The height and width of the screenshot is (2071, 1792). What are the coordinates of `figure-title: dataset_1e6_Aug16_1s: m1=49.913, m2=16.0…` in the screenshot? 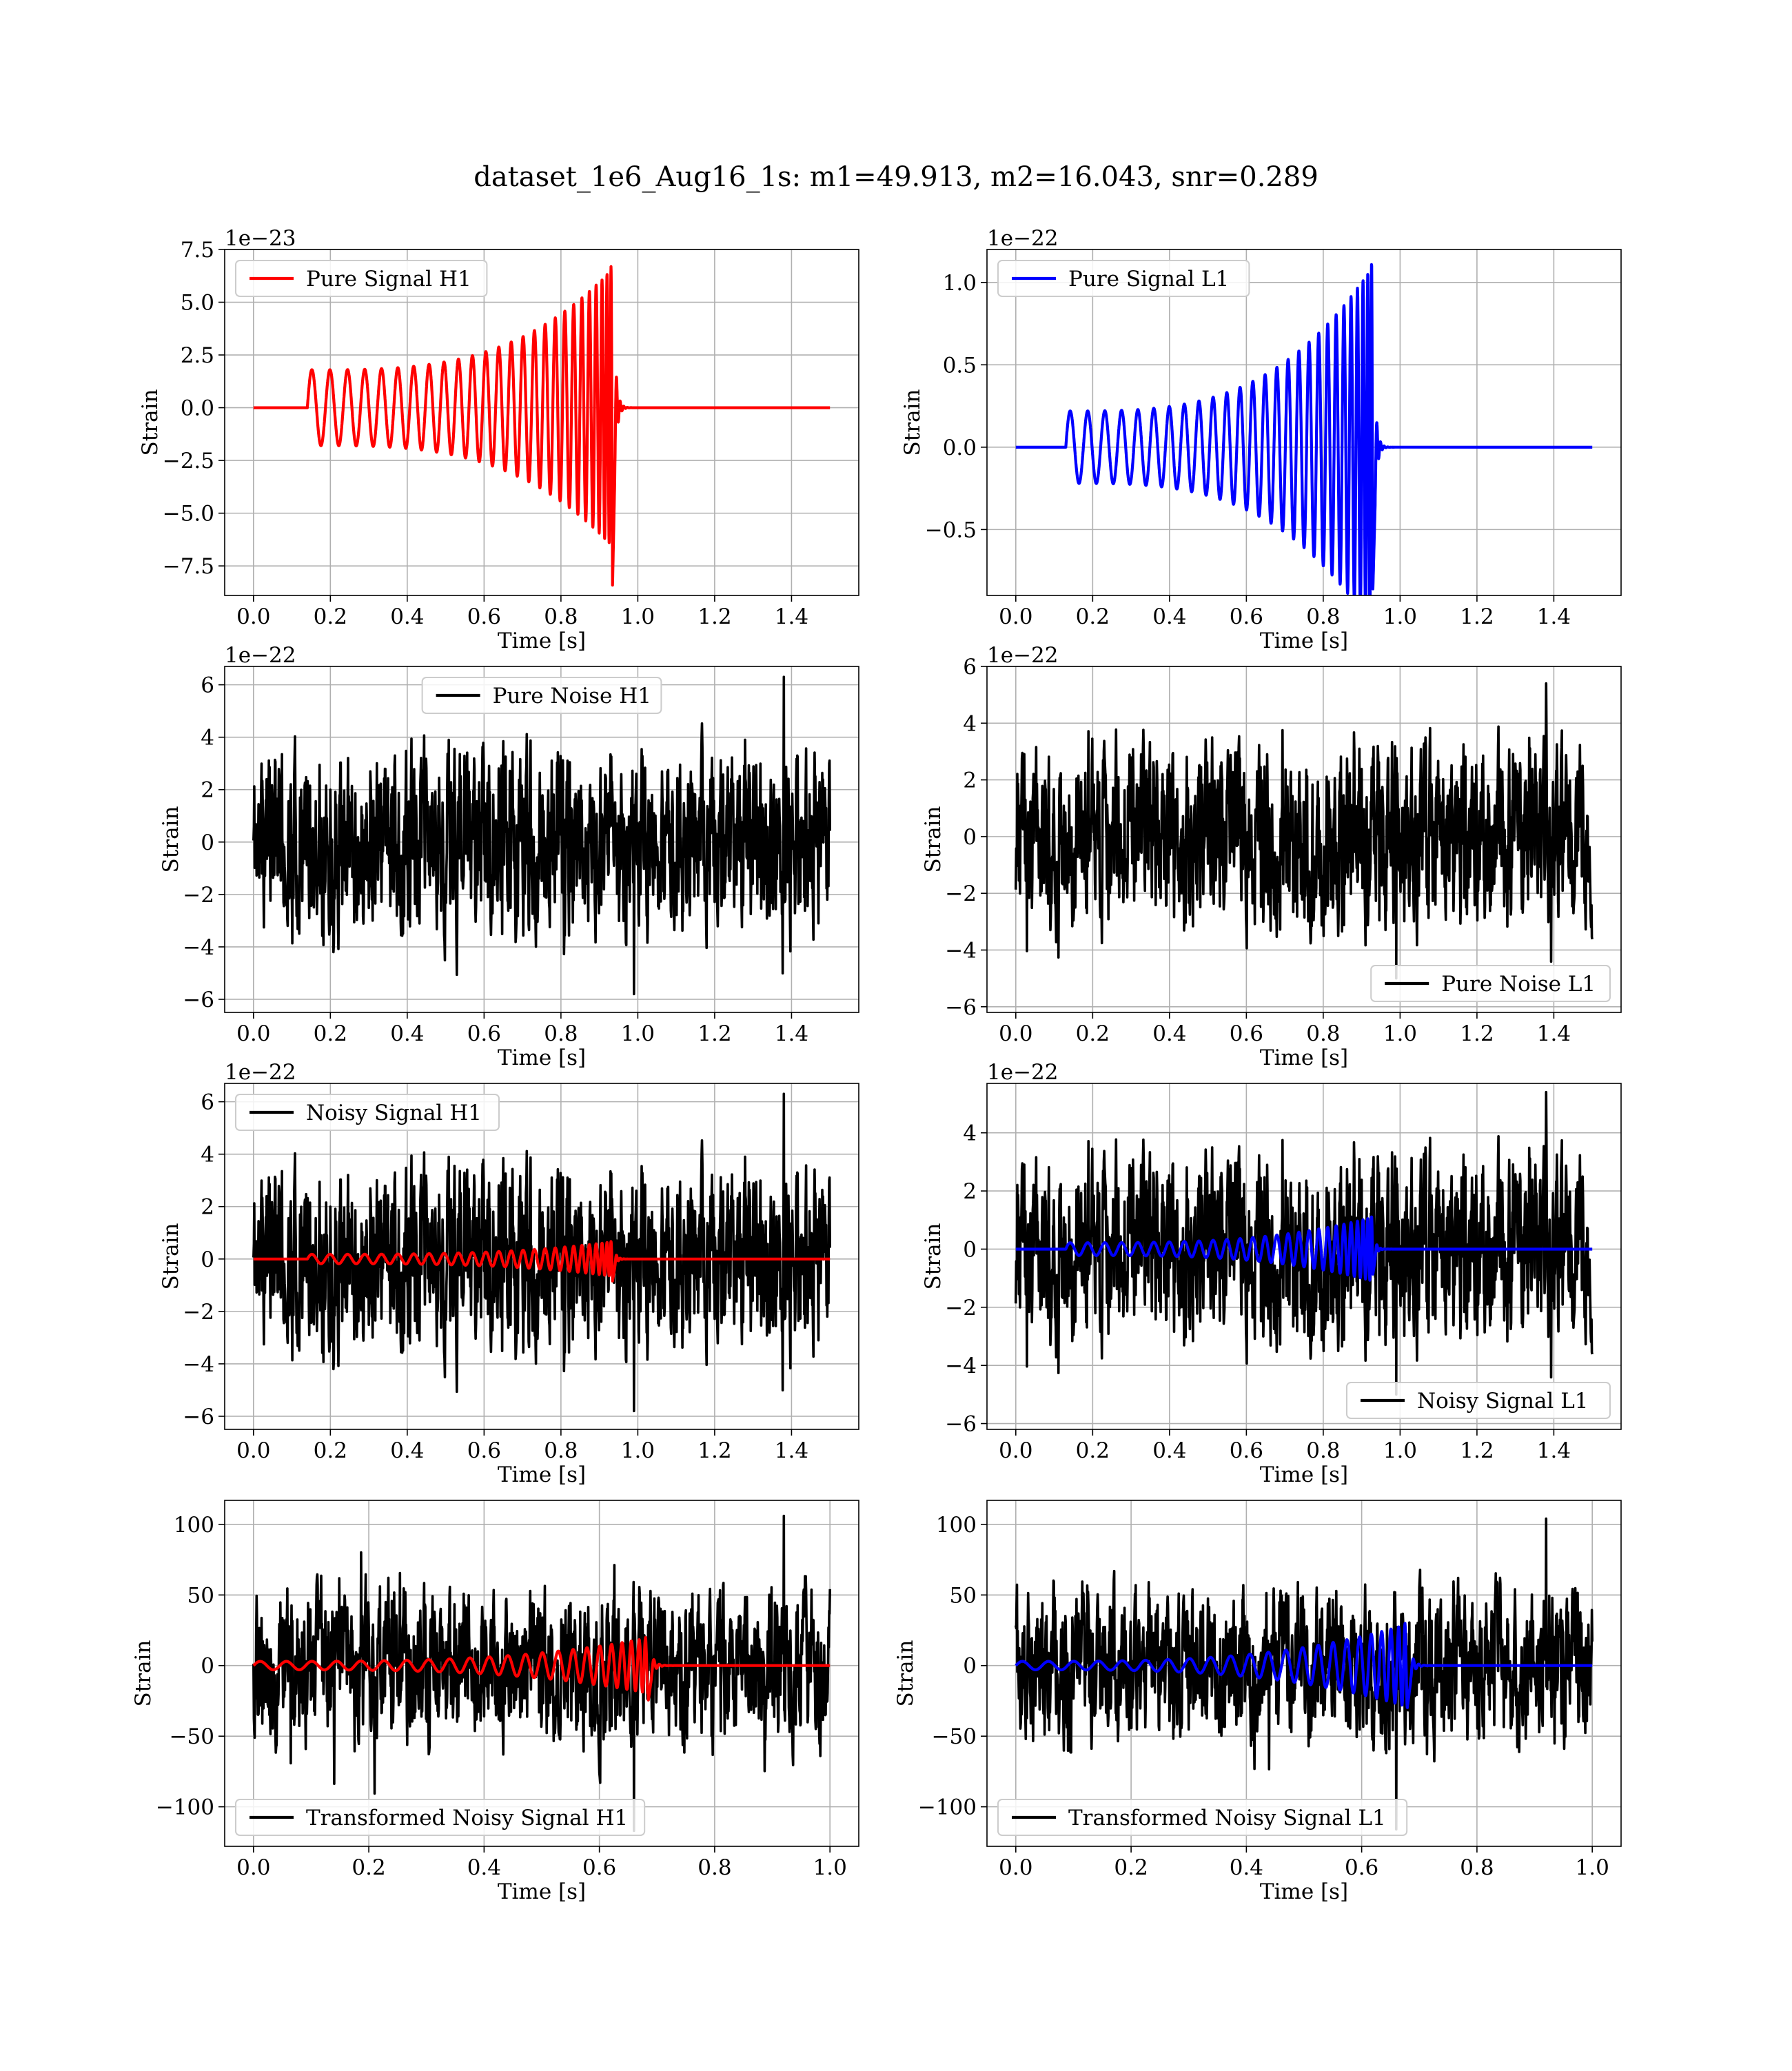 It's located at (896, 177).